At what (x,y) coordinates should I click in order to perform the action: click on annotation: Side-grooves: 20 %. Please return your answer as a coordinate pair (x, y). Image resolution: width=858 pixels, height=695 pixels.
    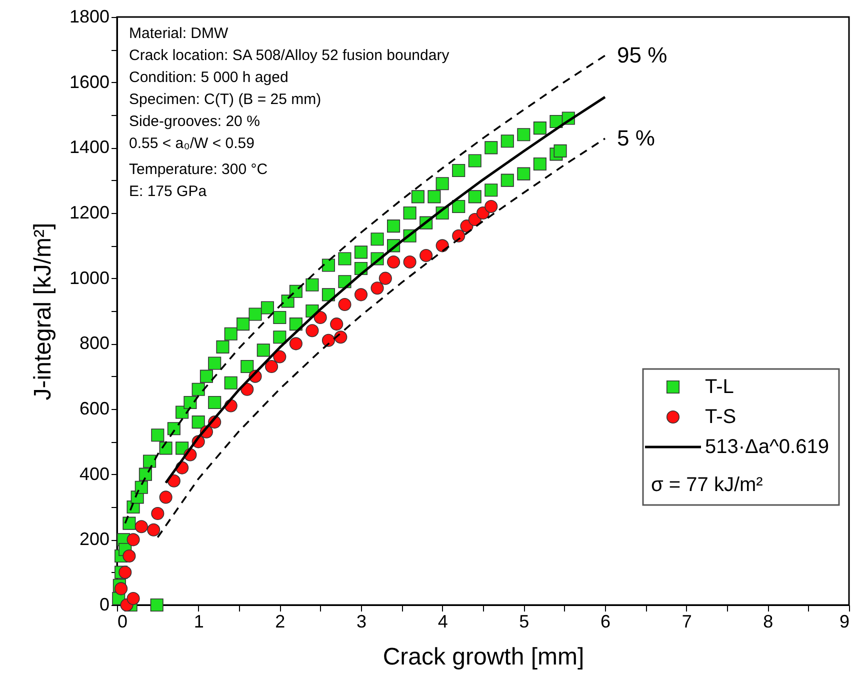
    Looking at the image, I should click on (194, 121).